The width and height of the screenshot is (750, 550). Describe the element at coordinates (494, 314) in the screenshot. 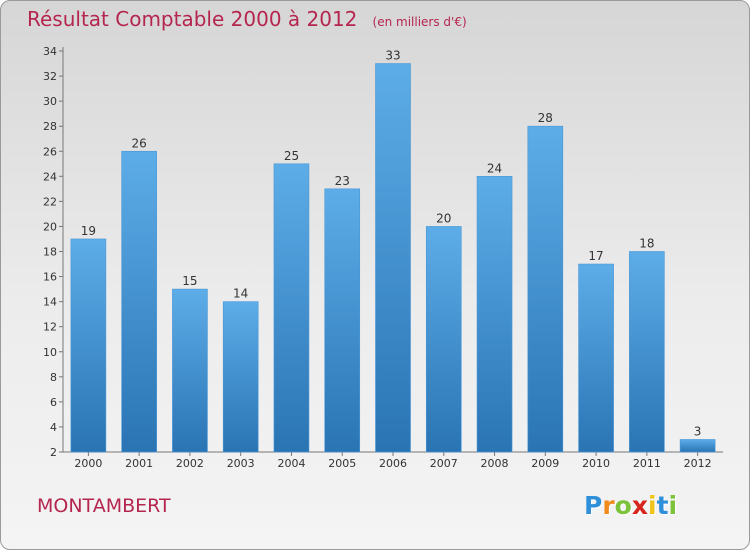

I see `bar-2008` at that location.